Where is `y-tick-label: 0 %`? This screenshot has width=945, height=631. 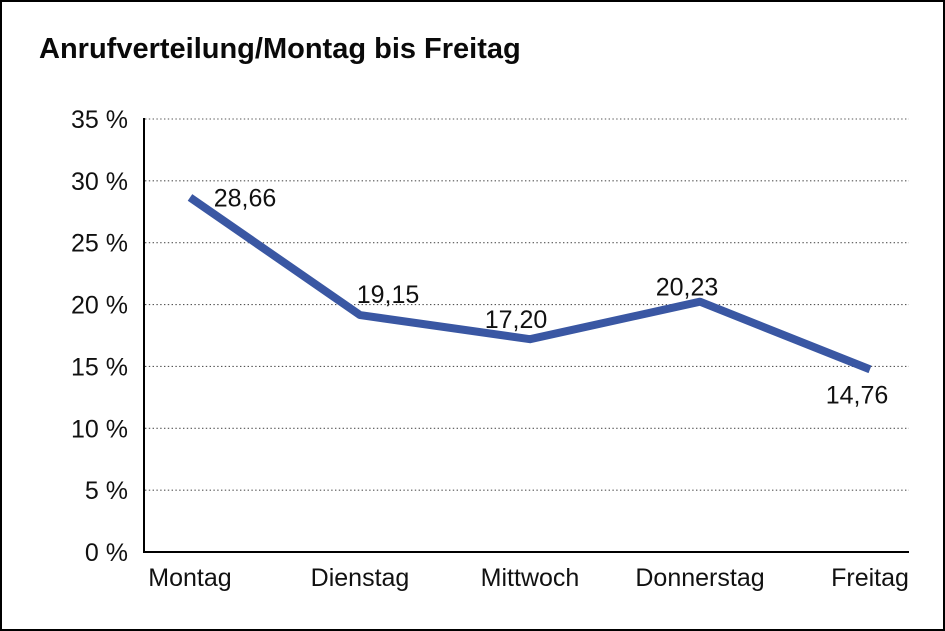 y-tick-label: 0 % is located at coordinates (106, 553).